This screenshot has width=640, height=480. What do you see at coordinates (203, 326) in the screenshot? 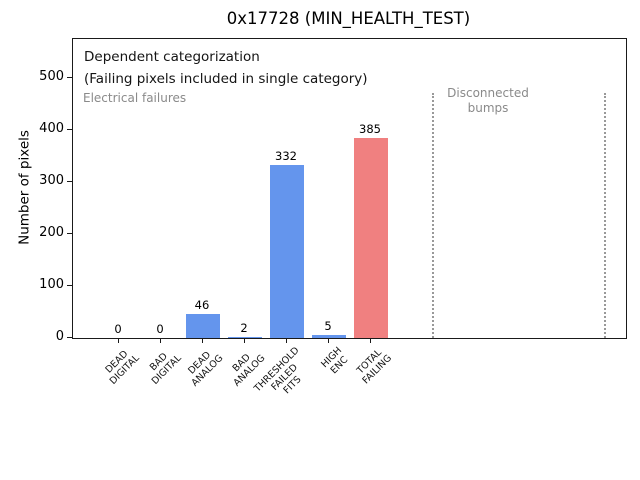
I see `bar-dead-analog` at bounding box center [203, 326].